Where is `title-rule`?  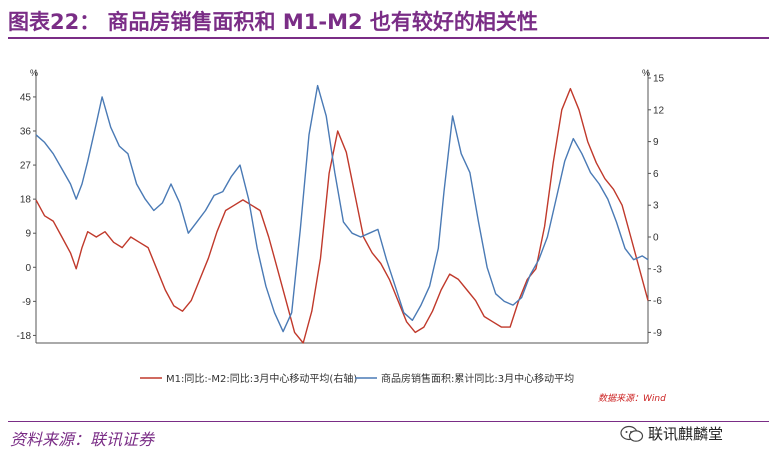
title-rule is located at coordinates (388, 38).